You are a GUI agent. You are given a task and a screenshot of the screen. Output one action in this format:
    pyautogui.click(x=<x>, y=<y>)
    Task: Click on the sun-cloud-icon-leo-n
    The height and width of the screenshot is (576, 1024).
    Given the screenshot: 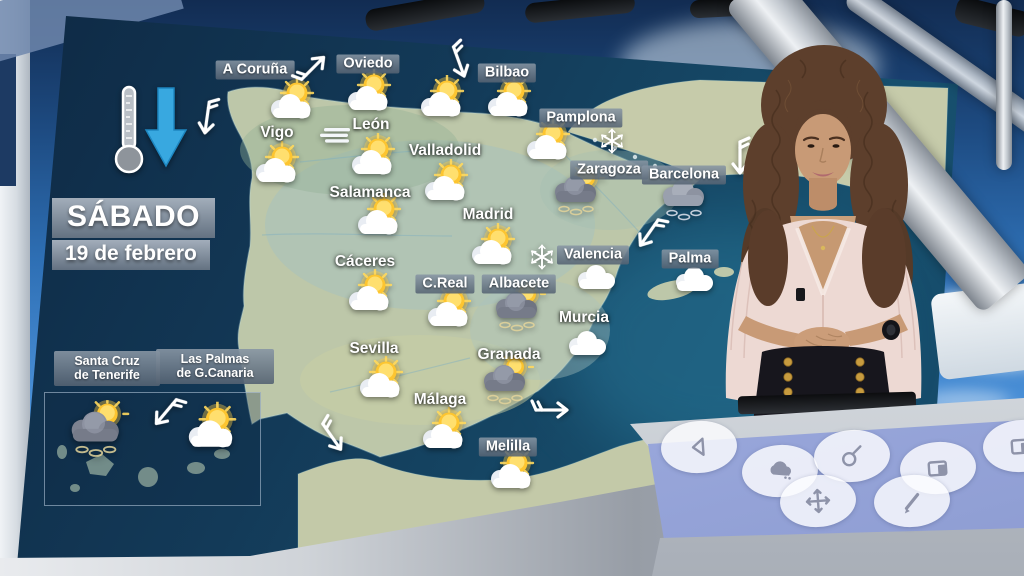 What is the action you would take?
    pyautogui.click(x=374, y=155)
    